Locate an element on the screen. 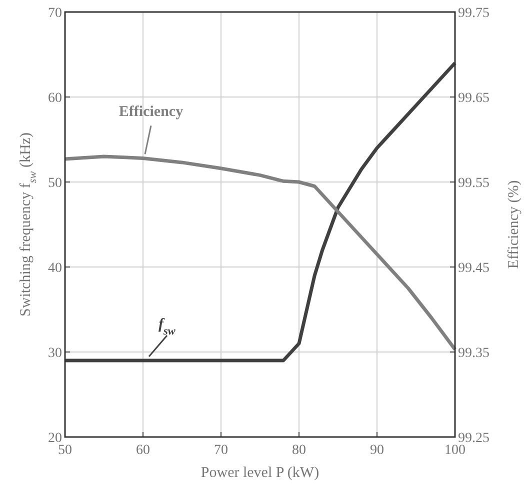 This screenshot has width=531, height=489. y2-tick-label: 99.25 is located at coordinates (474, 438).